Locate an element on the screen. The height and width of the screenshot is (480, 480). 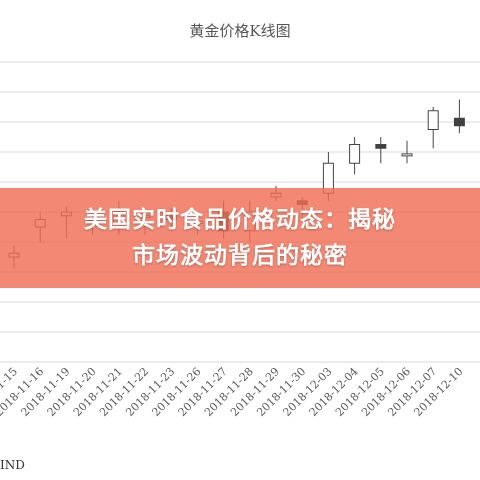
legend-label: IND is located at coordinates (12, 465).